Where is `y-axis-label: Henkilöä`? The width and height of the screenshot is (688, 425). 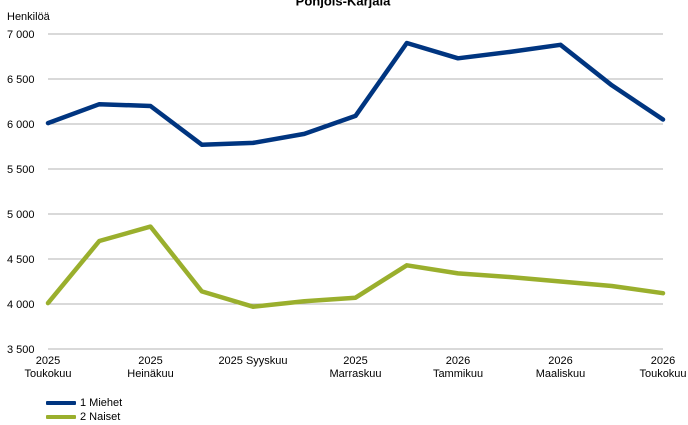 y-axis-label: Henkilöä is located at coordinates (29, 17).